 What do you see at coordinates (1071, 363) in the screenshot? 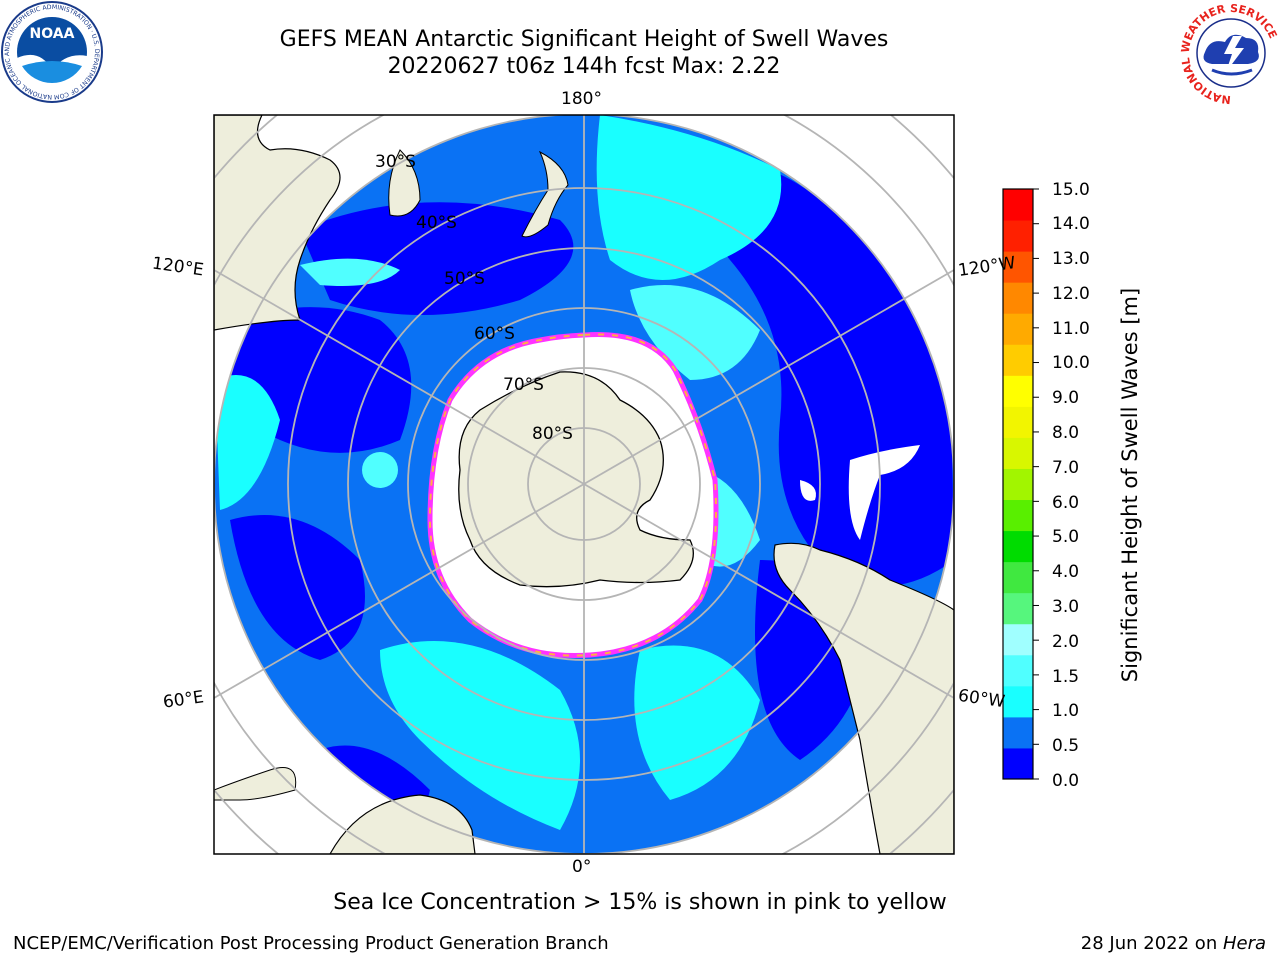
I see `colorbar-tick: 10.0` at bounding box center [1071, 363].